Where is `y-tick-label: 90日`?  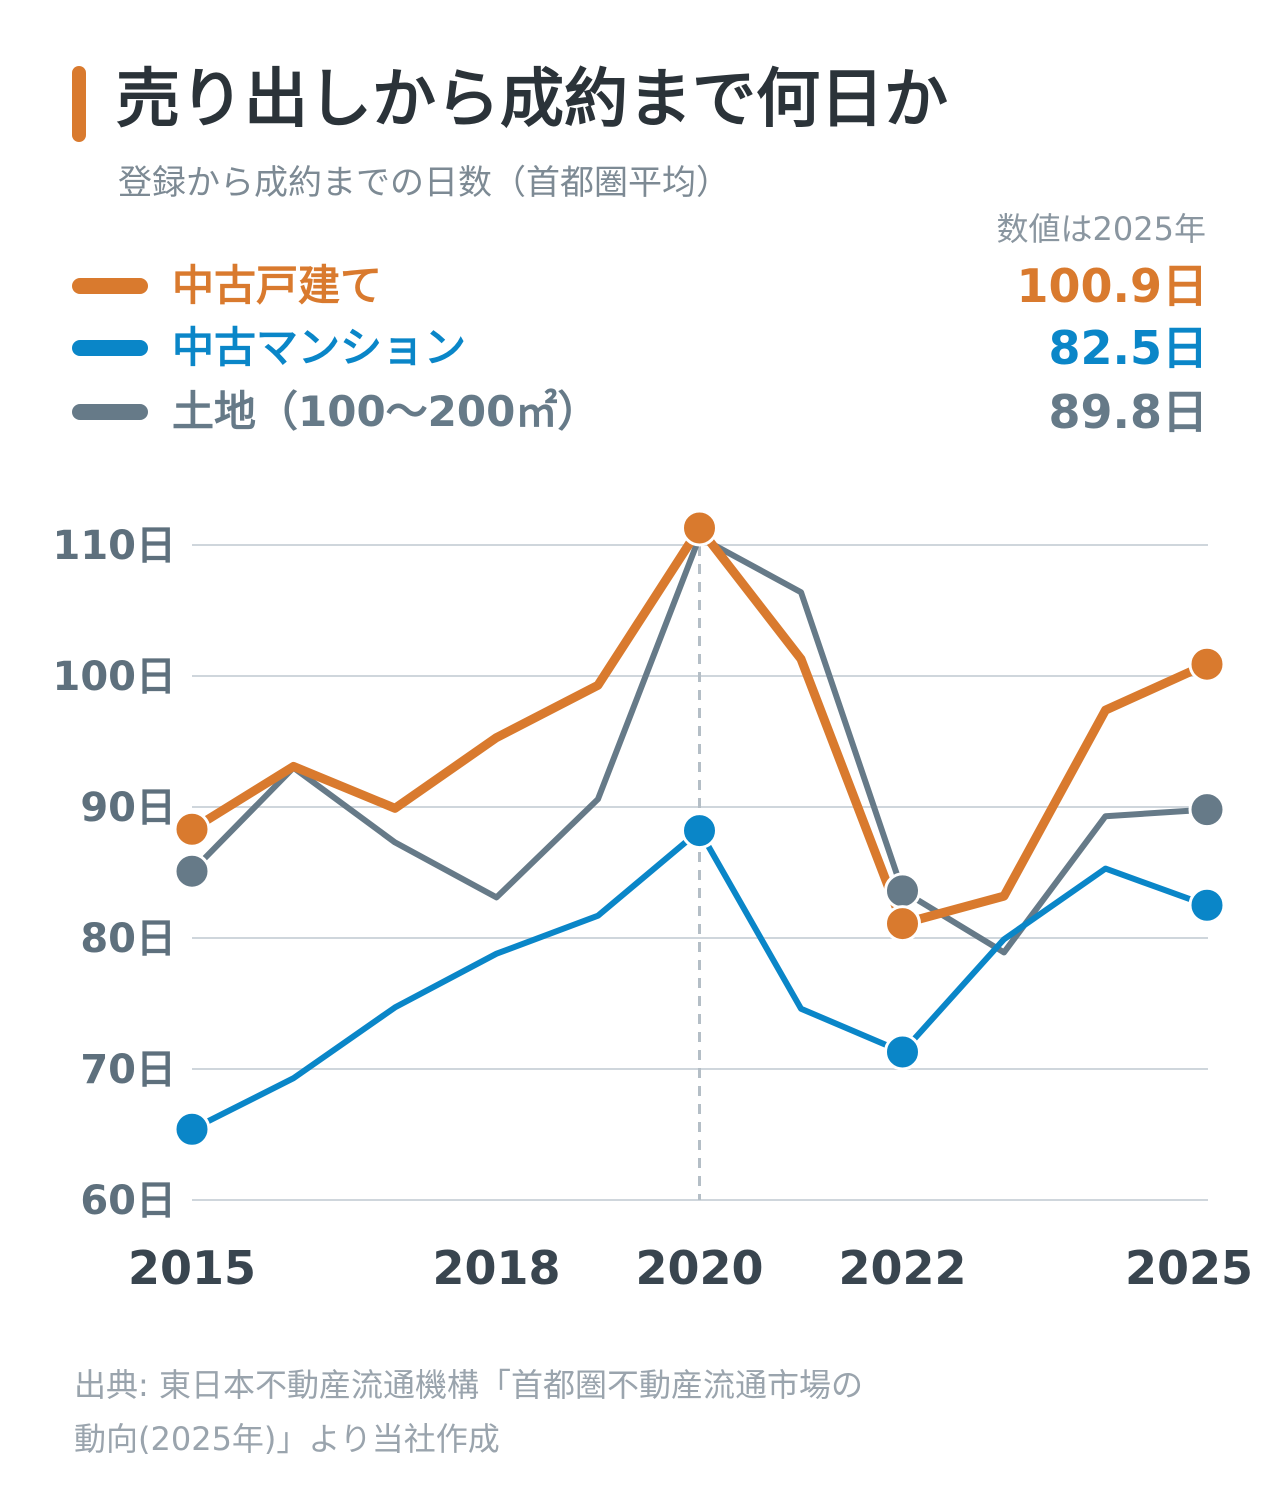 y-tick-label: 90日 is located at coordinates (128, 808).